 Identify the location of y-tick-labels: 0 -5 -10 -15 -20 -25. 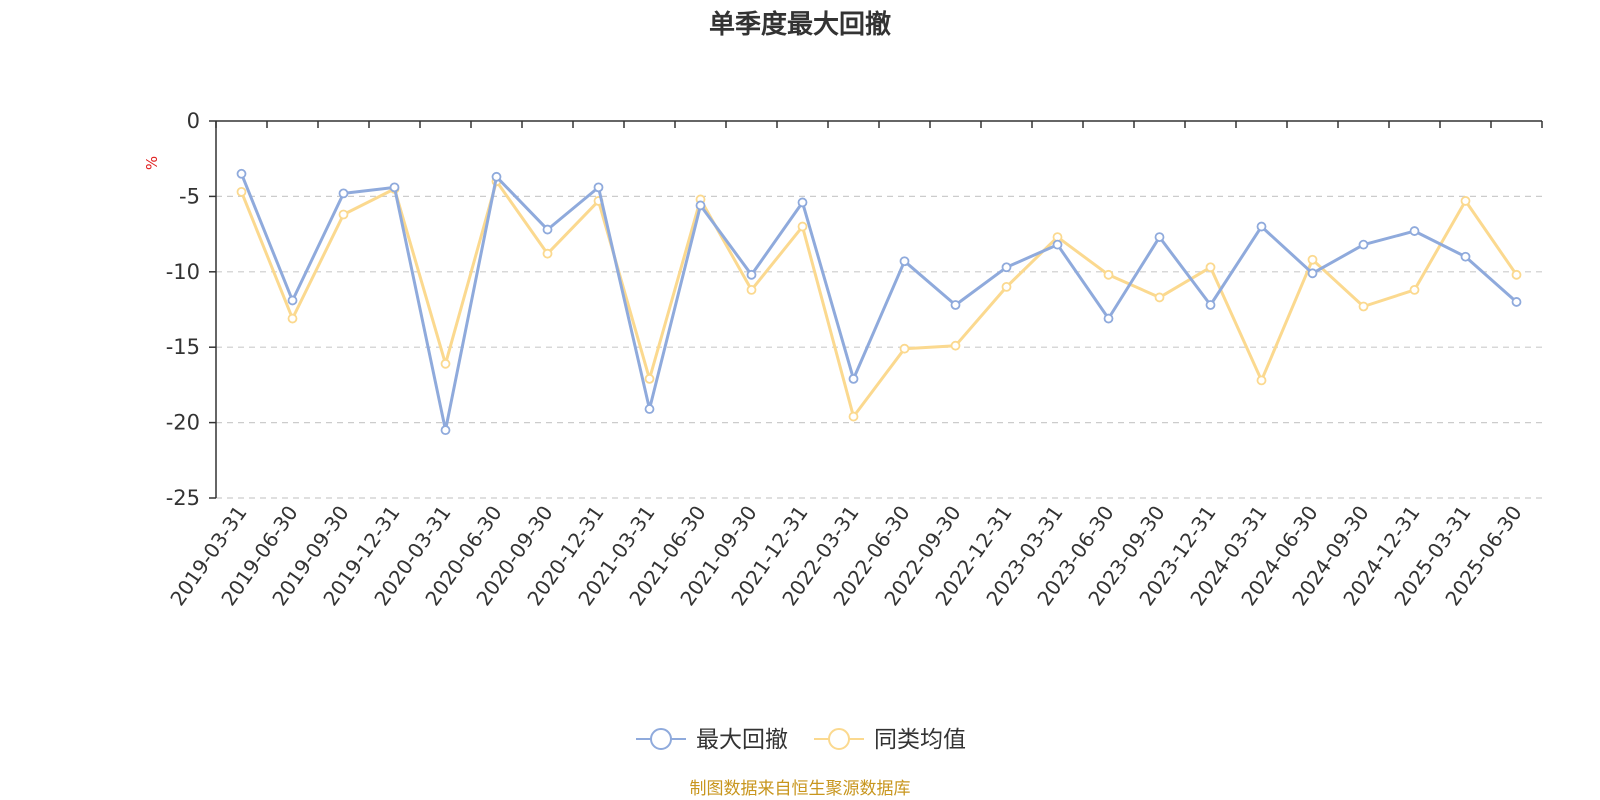
(183, 309).